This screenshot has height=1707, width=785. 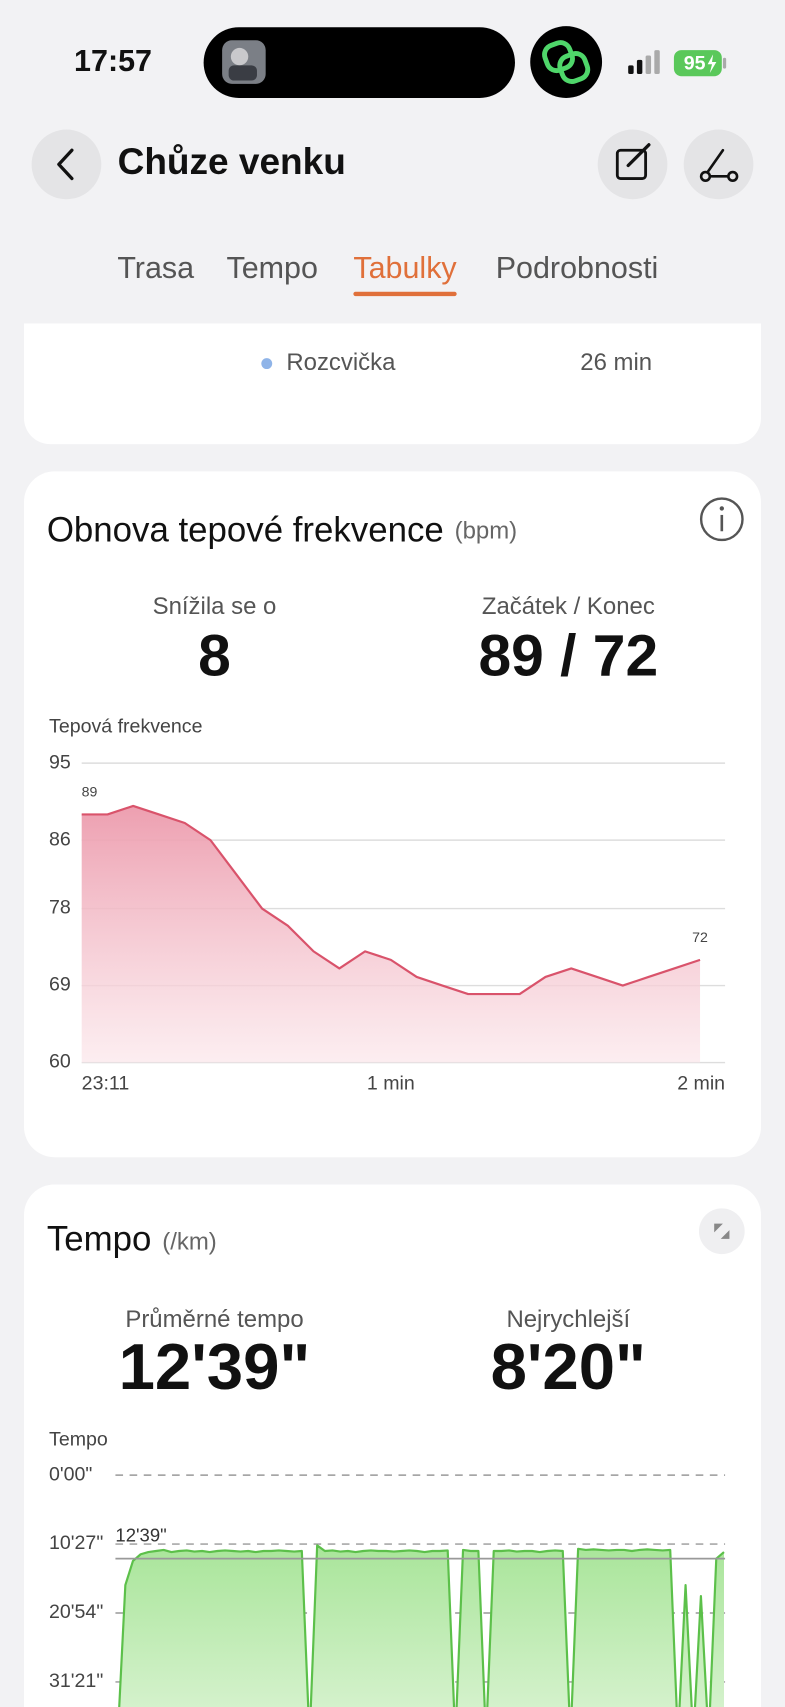 What do you see at coordinates (214, 1319) in the screenshot?
I see `stat-label: Průměrné tempo` at bounding box center [214, 1319].